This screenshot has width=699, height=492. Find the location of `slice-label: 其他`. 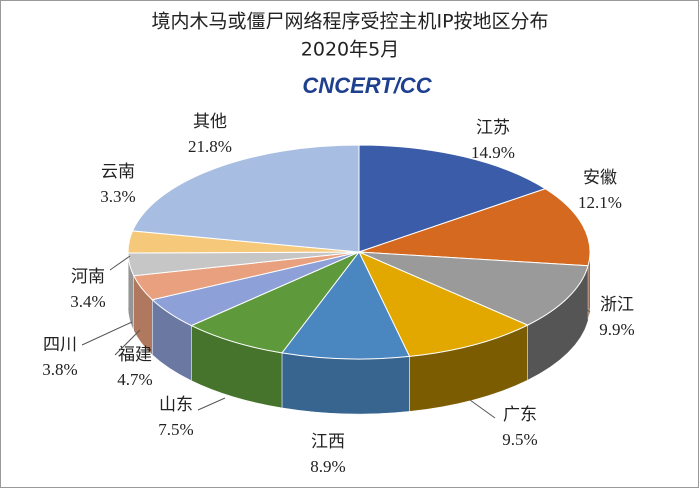

slice-label: 其他 is located at coordinates (210, 122).